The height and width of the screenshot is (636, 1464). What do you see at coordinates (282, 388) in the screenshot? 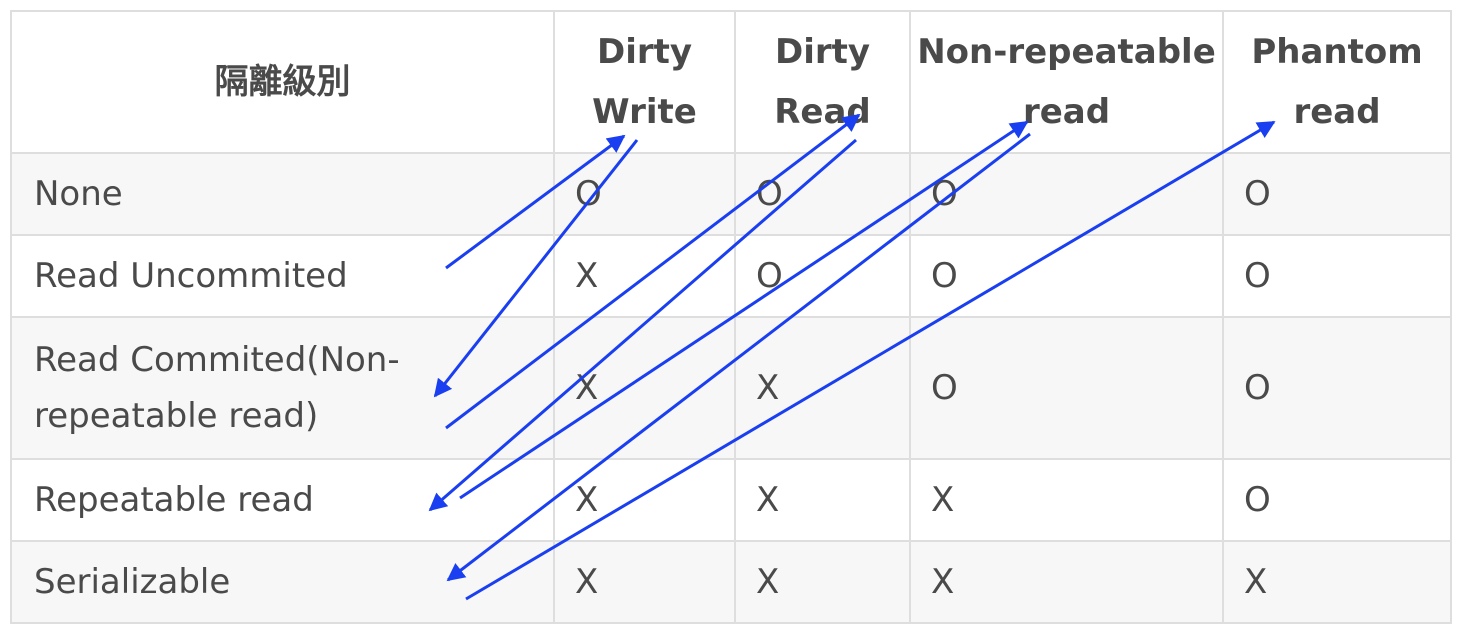
I see `level-name: Read Commited(Non-repeatable read)` at bounding box center [282, 388].